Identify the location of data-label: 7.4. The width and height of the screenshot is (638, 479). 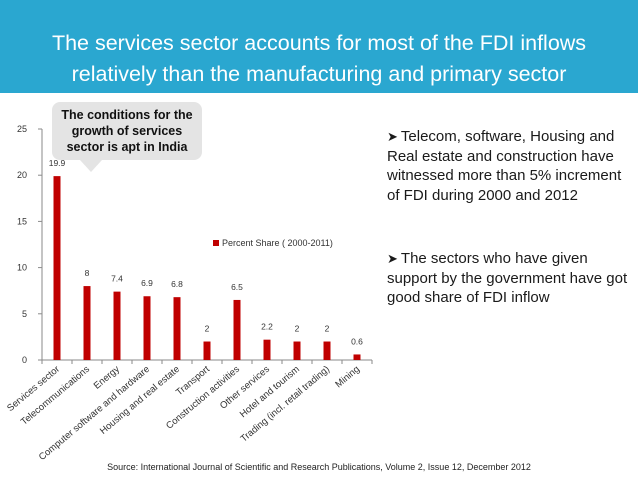
(117, 279).